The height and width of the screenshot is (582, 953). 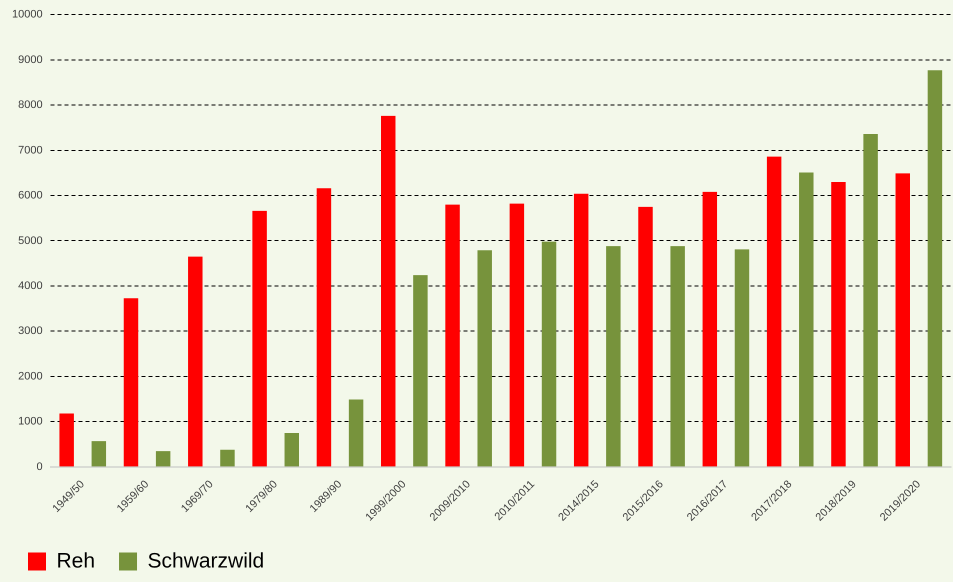 What do you see at coordinates (30, 286) in the screenshot?
I see `y-tick-label: 4000` at bounding box center [30, 286].